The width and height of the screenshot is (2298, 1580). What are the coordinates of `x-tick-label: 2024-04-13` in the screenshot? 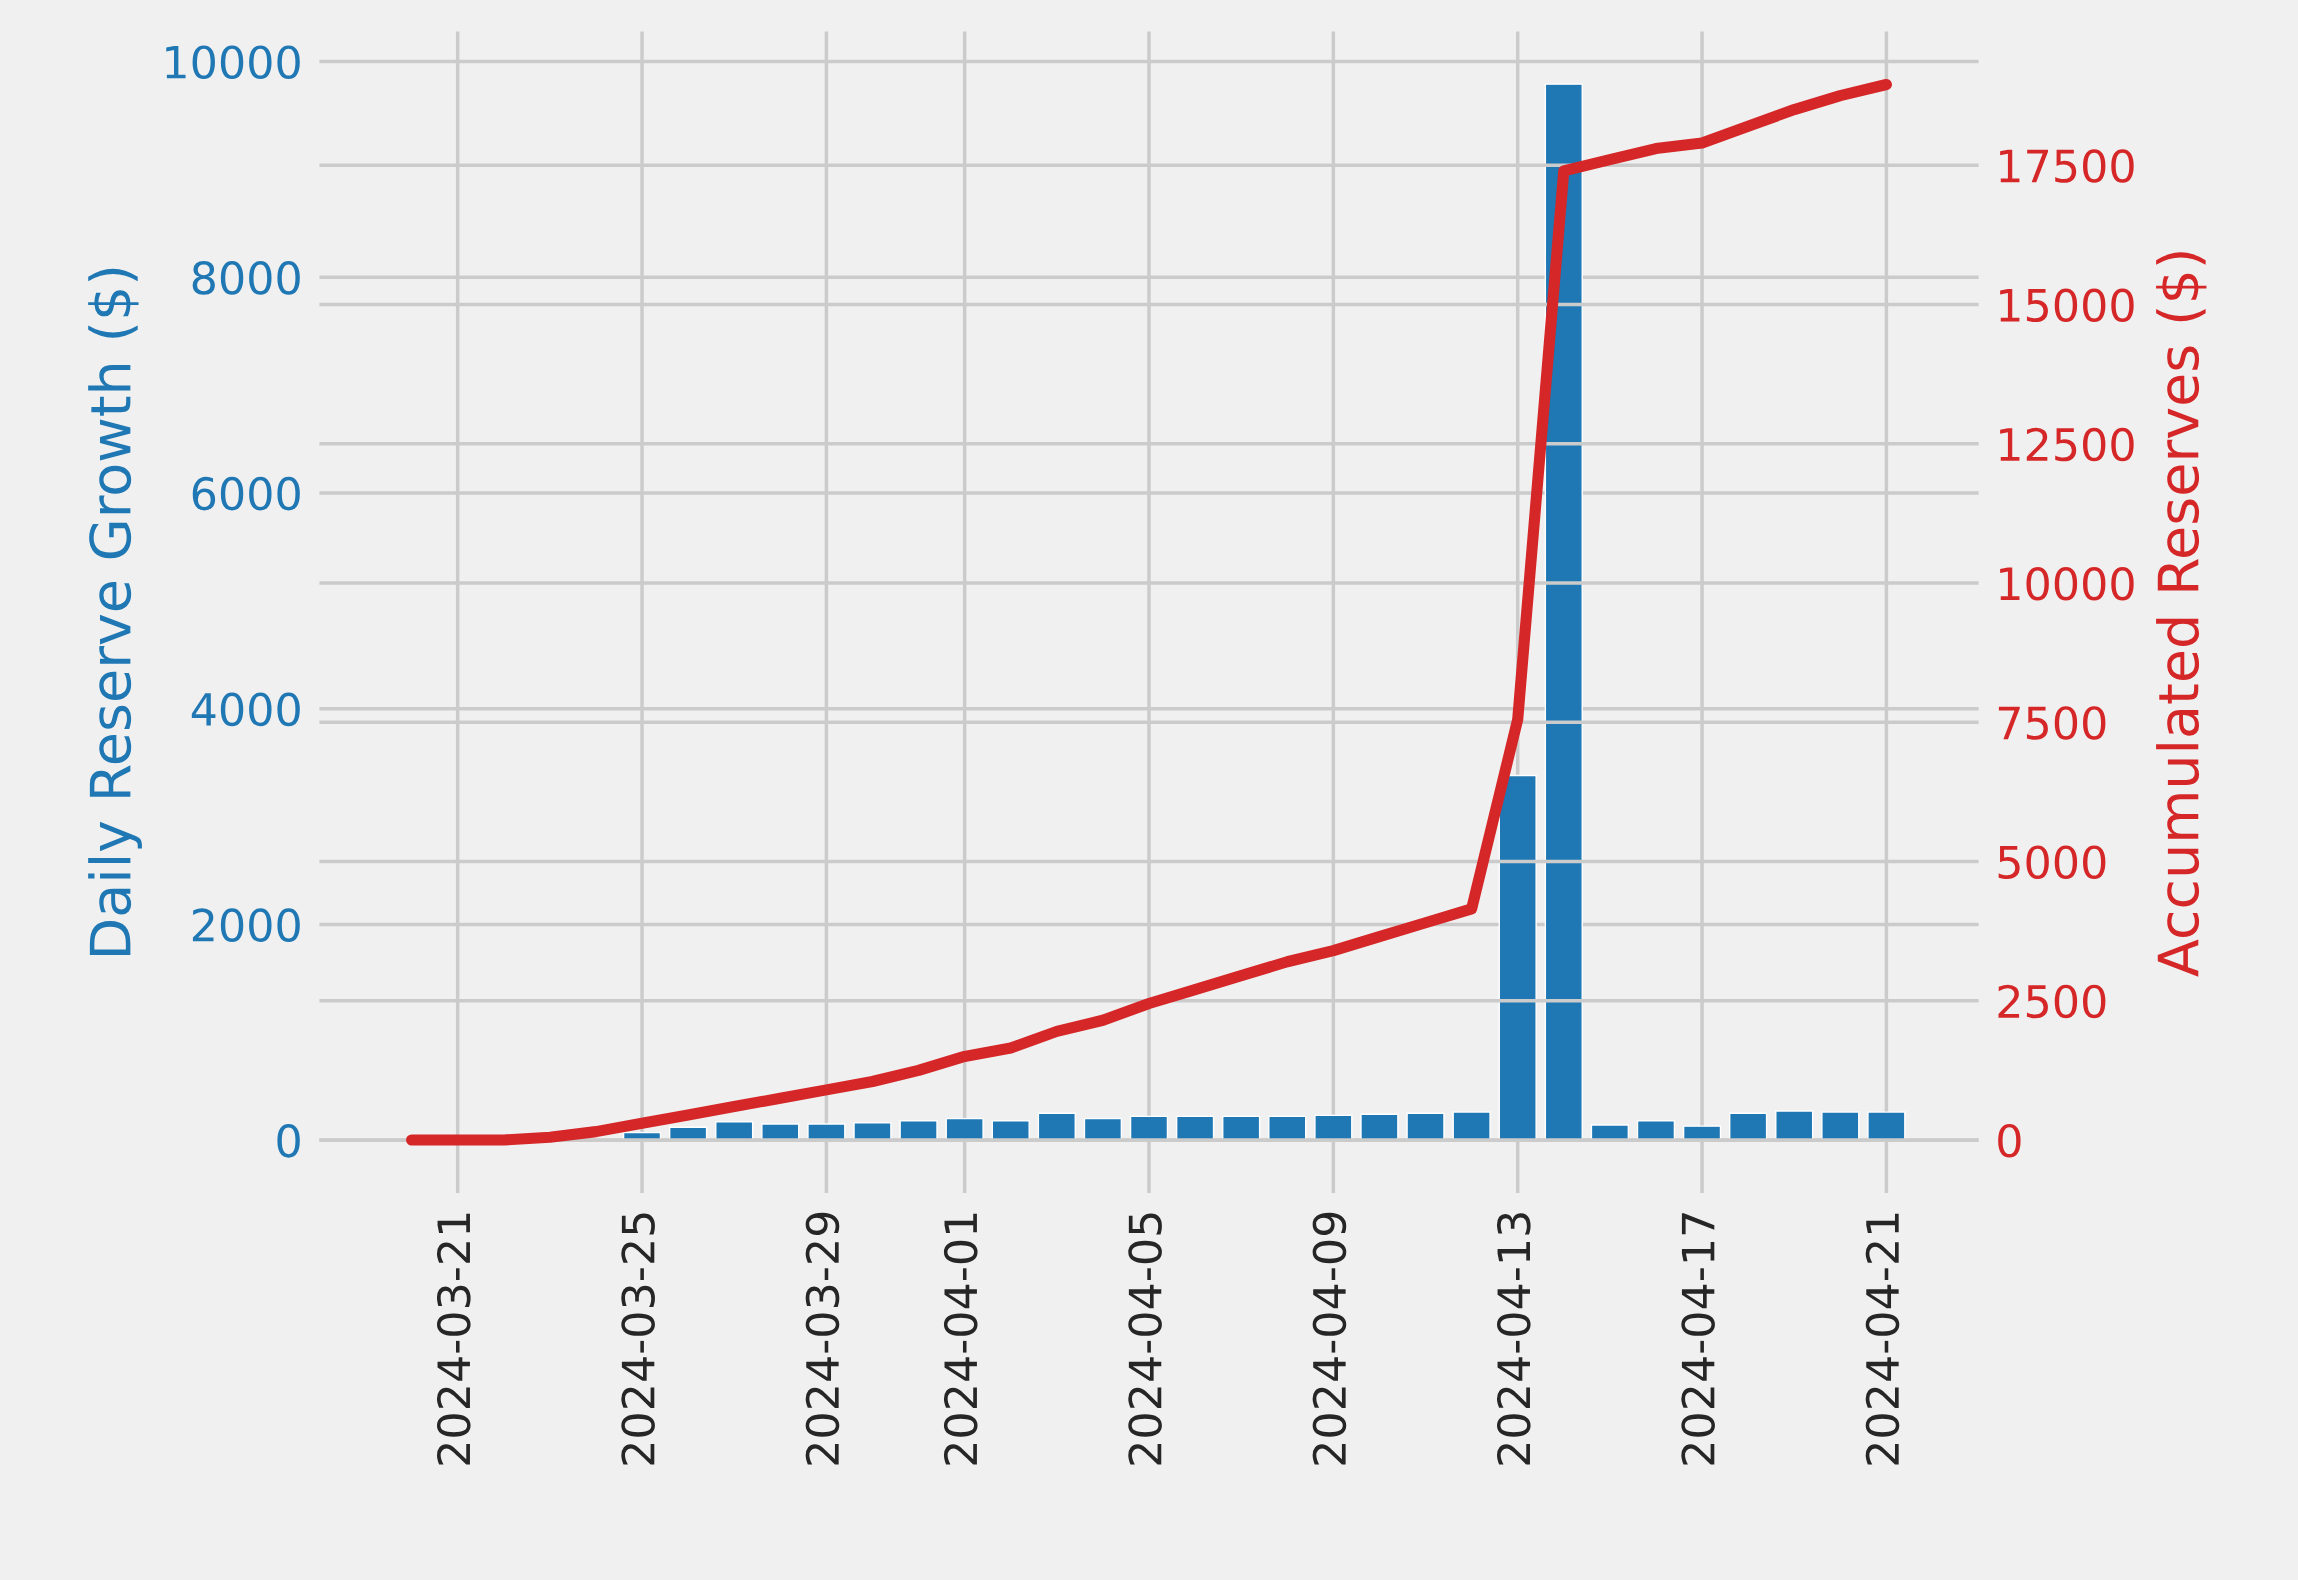 It's located at (1513, 1339).